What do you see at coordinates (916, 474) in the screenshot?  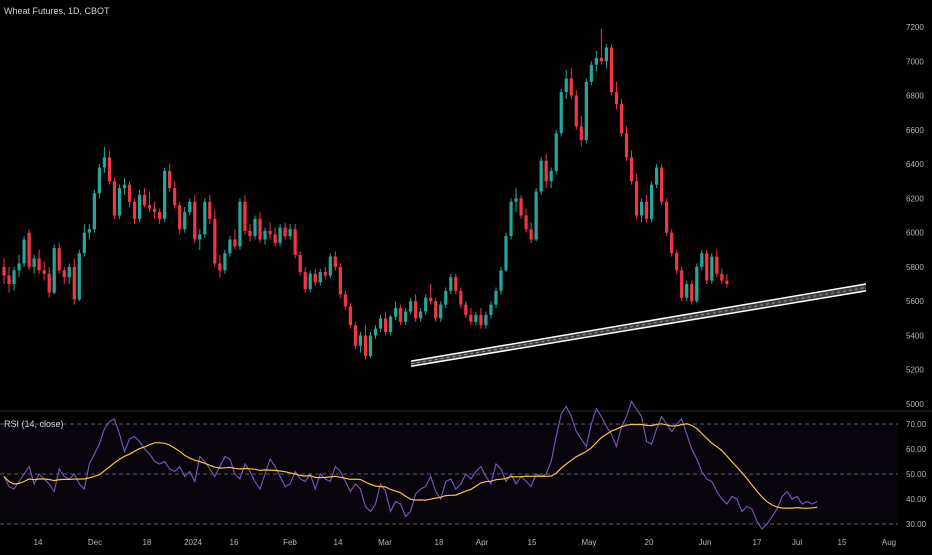 I see `rsi-tick-label: 50.00` at bounding box center [916, 474].